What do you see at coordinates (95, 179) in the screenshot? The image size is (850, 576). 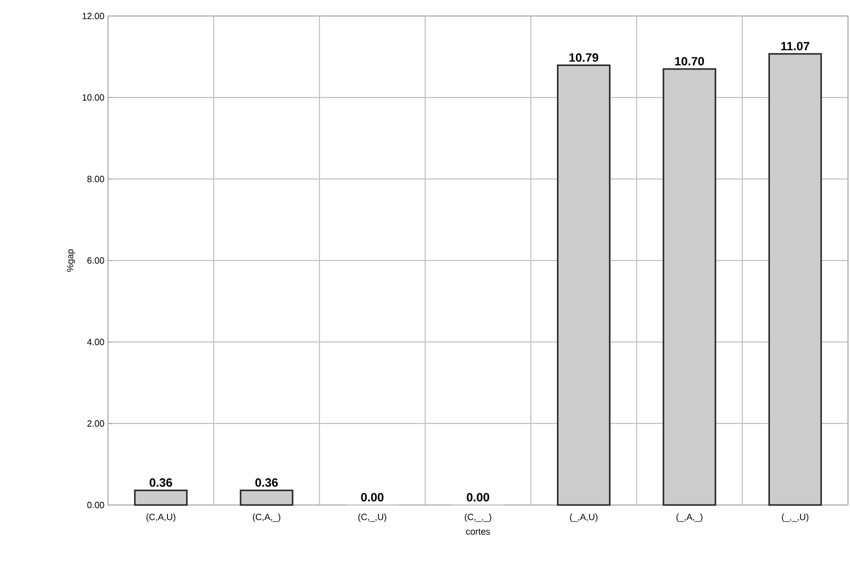 I see `y-tick-label: 8.00` at bounding box center [95, 179].